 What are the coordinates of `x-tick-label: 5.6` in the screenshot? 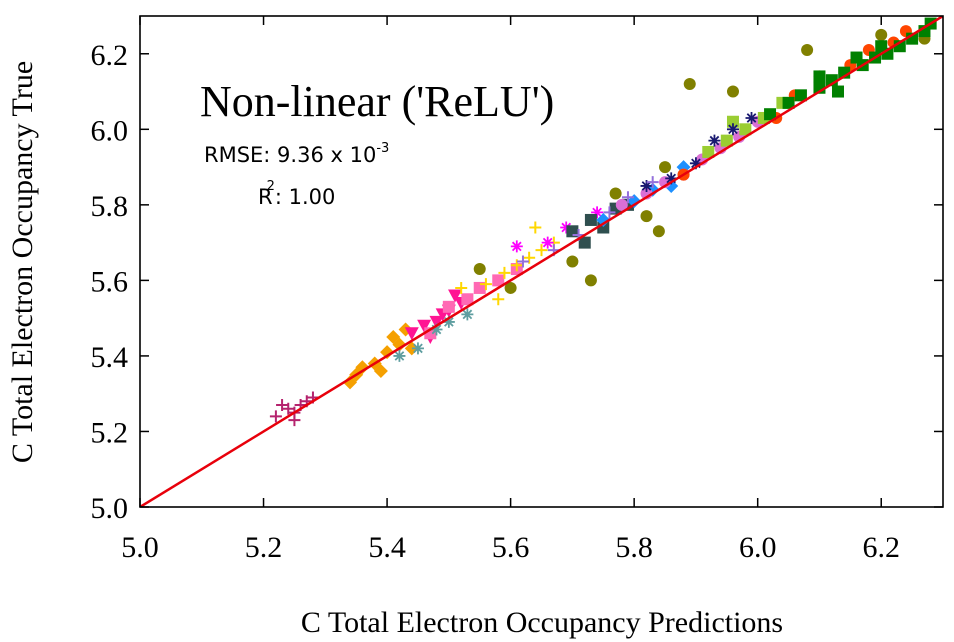 It's located at (511, 547).